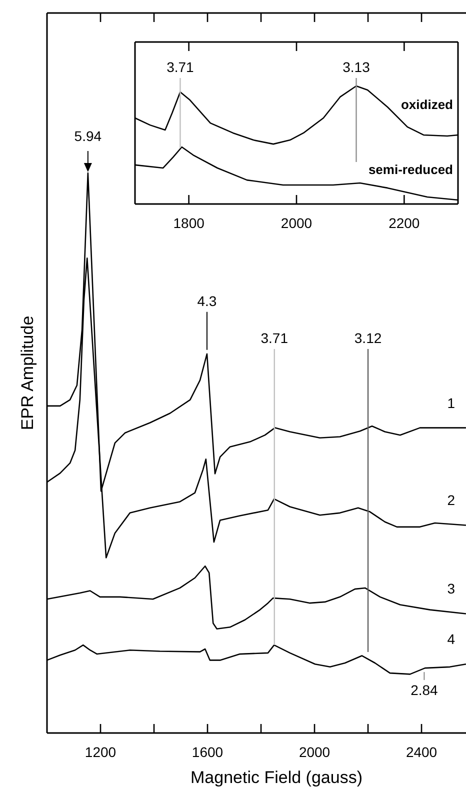 The width and height of the screenshot is (466, 789). I want to click on series-label: oxidized, so click(427, 104).